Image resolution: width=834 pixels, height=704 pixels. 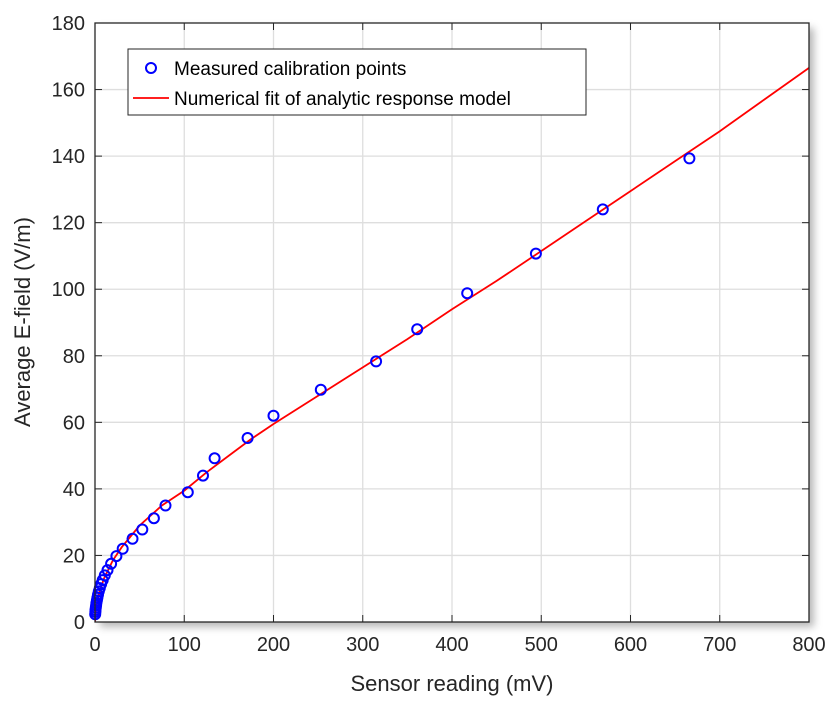 What do you see at coordinates (68, 24) in the screenshot?
I see `y-tick-label: 180` at bounding box center [68, 24].